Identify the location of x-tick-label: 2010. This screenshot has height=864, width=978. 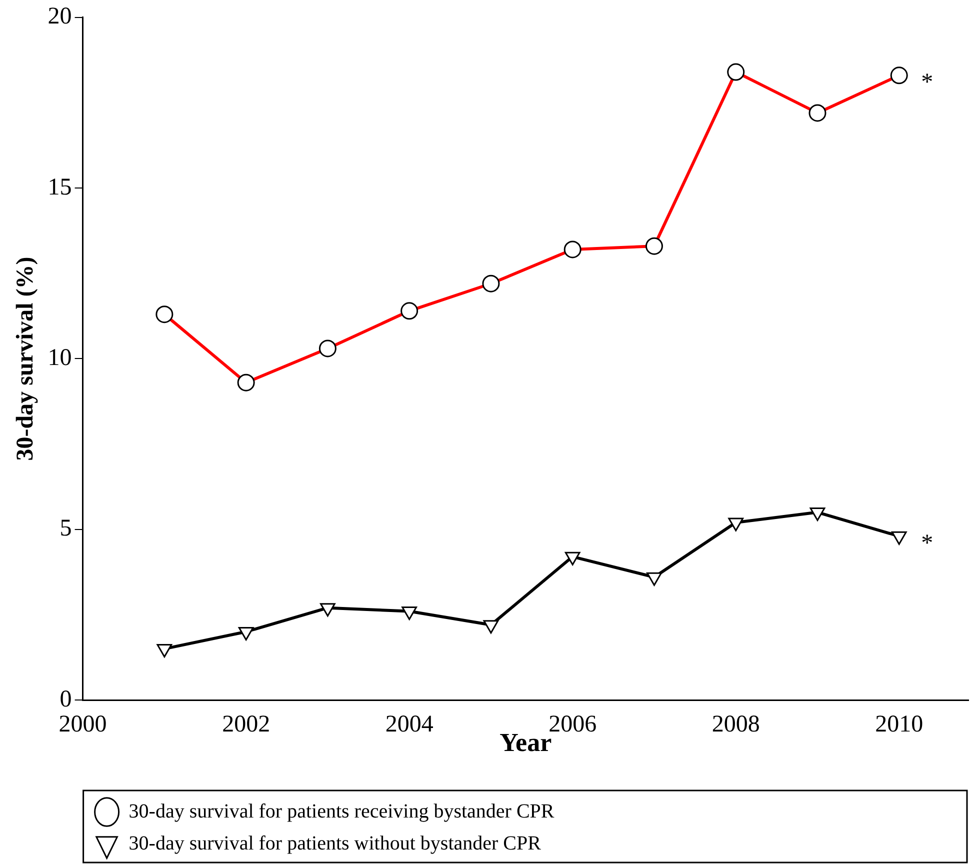
(899, 725).